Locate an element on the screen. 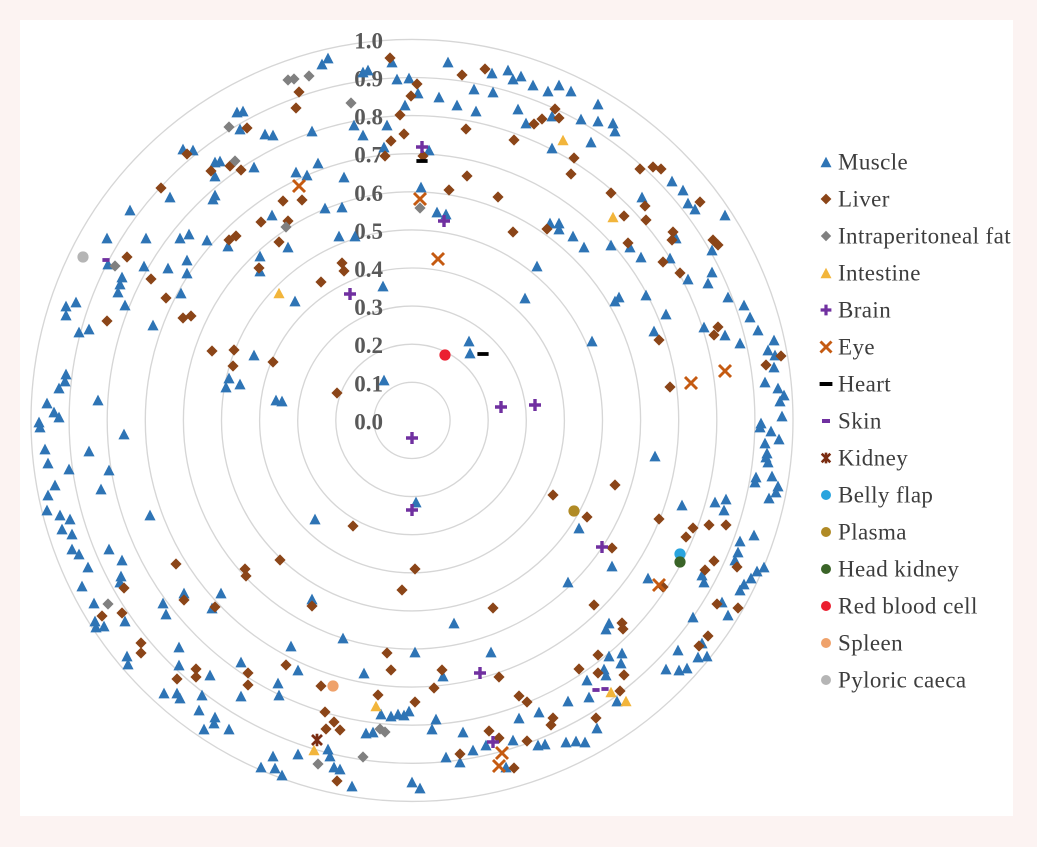 The height and width of the screenshot is (847, 1037). svg-text: 0.1 is located at coordinates (368, 383).